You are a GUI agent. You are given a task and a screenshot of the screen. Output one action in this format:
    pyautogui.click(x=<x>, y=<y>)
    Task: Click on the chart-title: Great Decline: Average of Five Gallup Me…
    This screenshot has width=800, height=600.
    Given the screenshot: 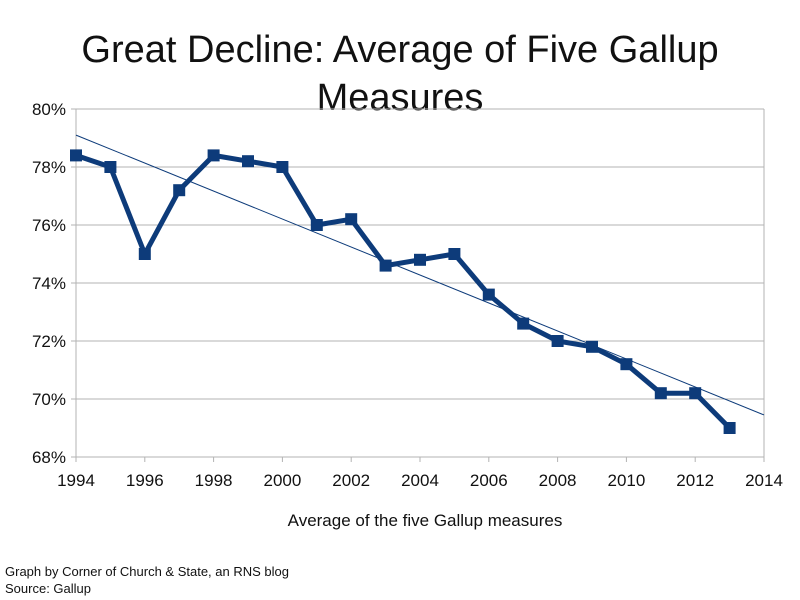 What is the action you would take?
    pyautogui.click(x=400, y=74)
    